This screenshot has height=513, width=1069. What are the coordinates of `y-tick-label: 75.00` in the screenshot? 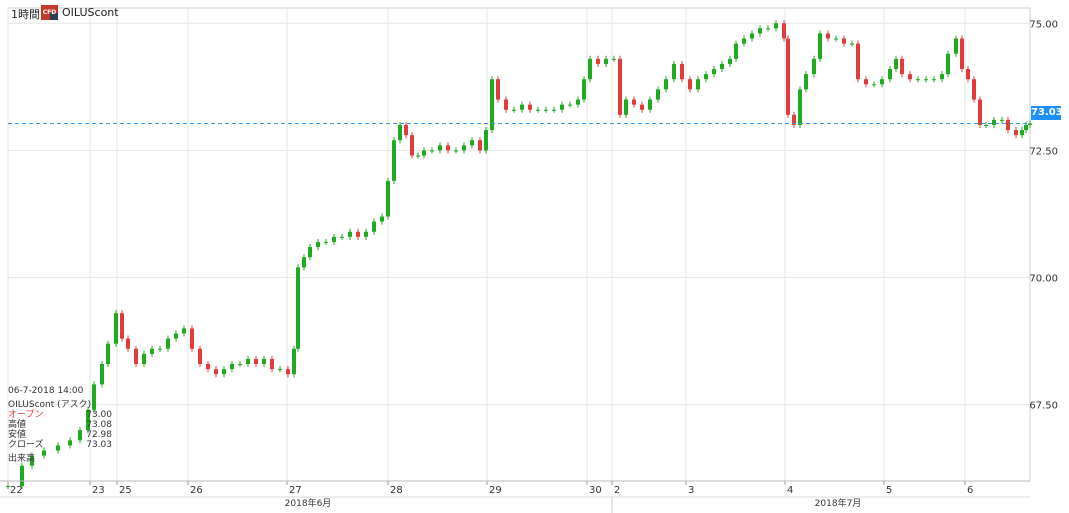 It's located at (1043, 24).